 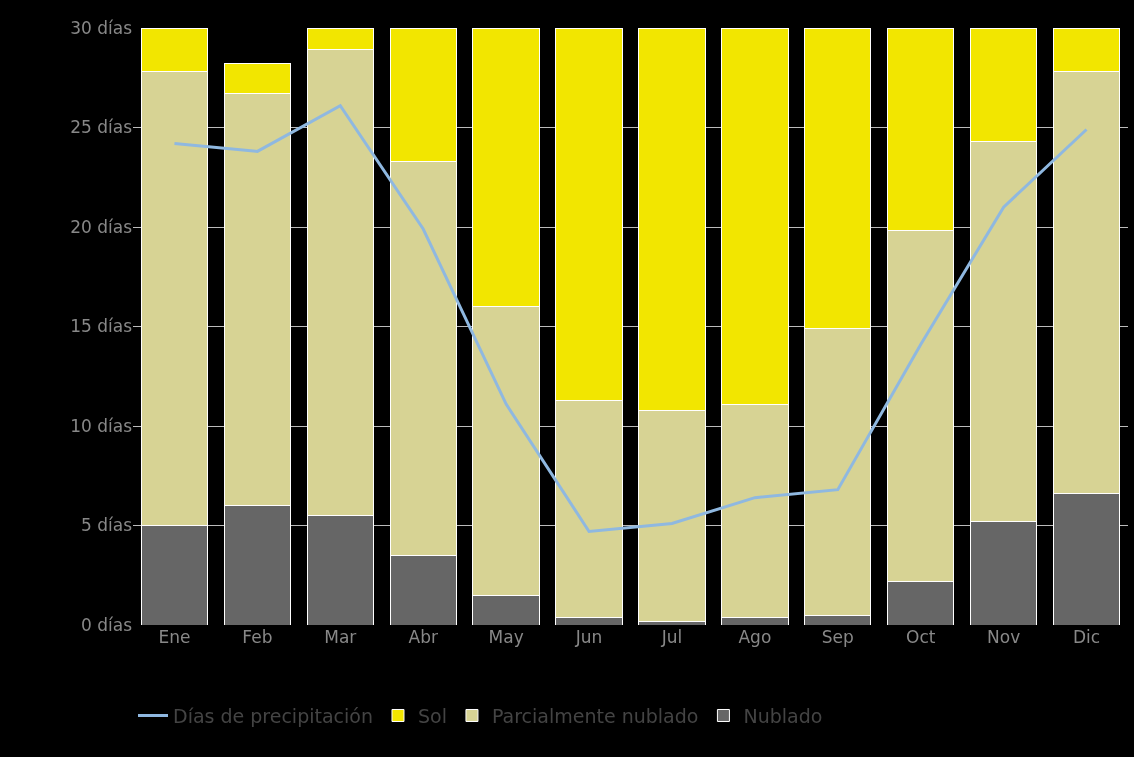 I want to click on x-tick-label: Jun, so click(x=588, y=637).